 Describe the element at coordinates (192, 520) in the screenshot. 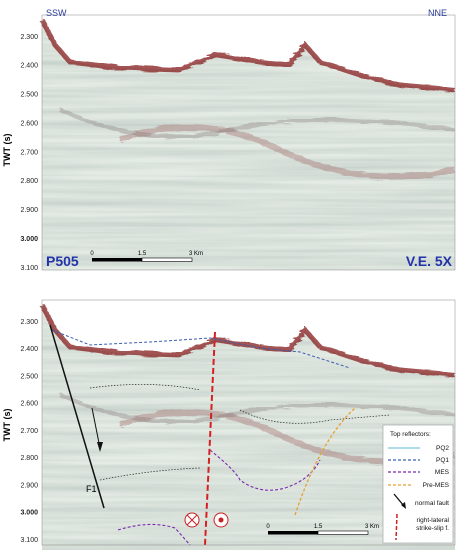

I see `into-page-symbol` at that location.